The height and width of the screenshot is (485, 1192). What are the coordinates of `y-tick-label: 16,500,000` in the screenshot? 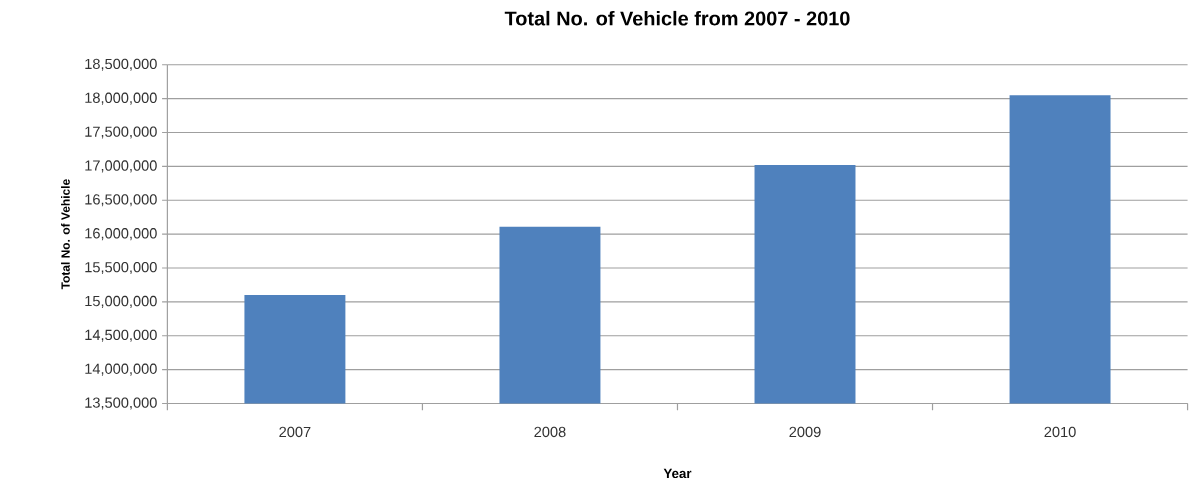 It's located at (121, 200).